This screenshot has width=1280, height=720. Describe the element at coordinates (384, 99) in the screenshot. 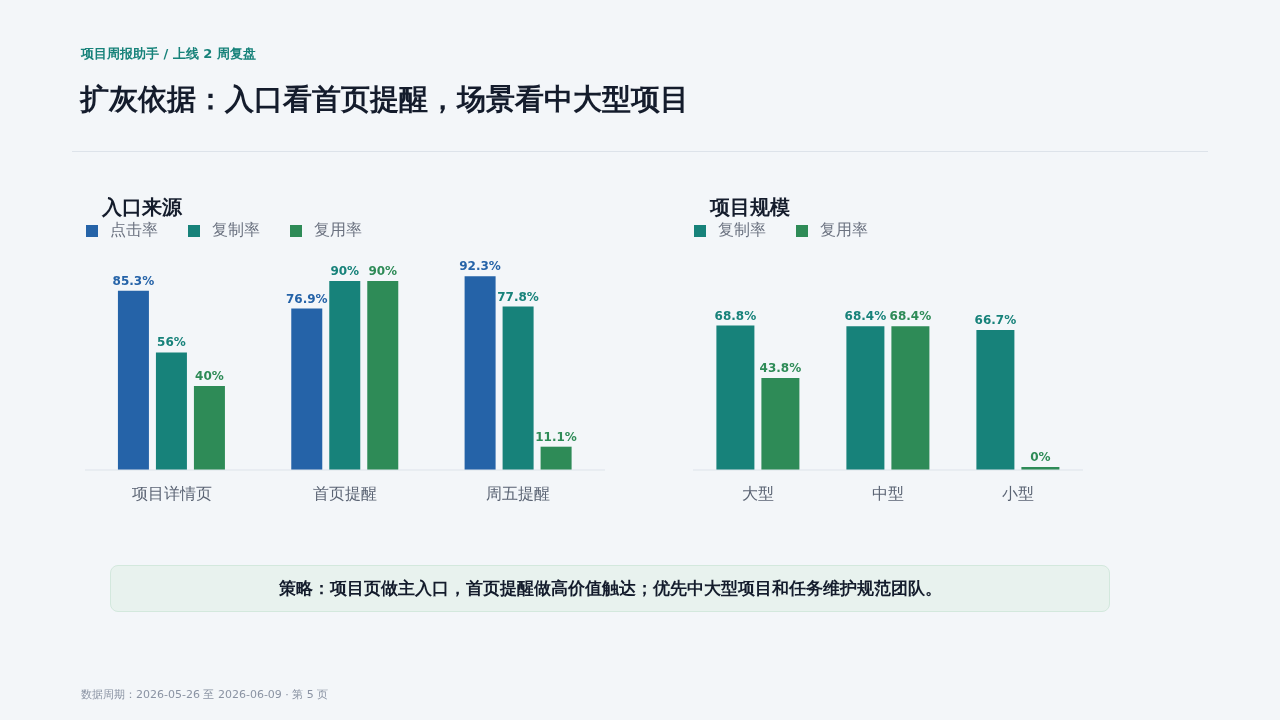

I see `text: 扩灰依据：入口看首页提醒，场景看中大型项目` at that location.